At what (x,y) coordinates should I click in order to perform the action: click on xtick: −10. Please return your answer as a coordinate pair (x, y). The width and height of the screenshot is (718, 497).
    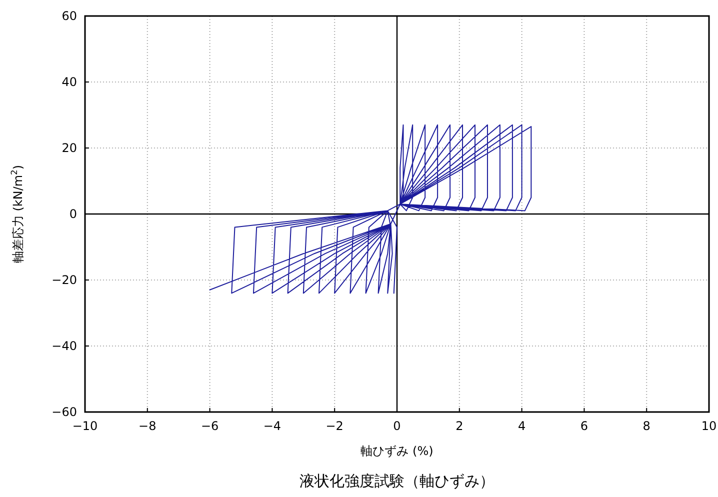
    Looking at the image, I should click on (85, 426).